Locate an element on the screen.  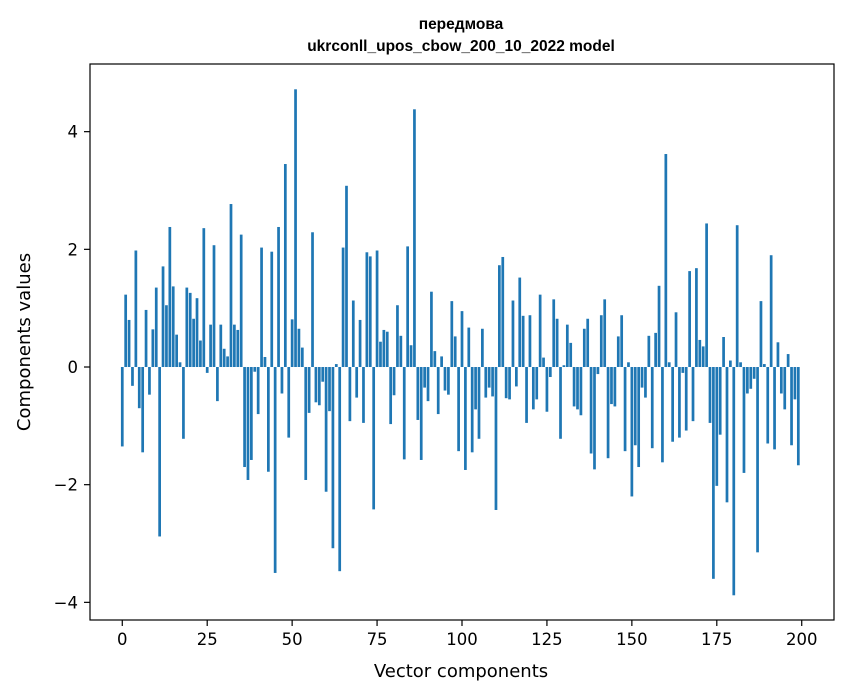
y-tick-label: 2 is located at coordinates (73, 249).